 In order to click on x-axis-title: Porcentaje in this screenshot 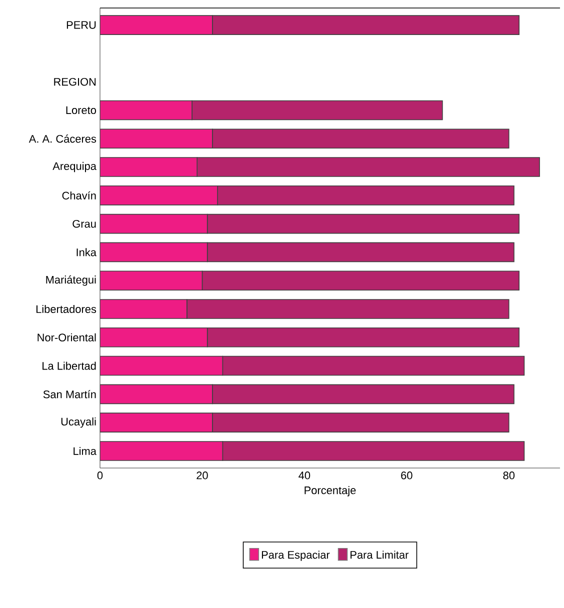, I will do `click(330, 491)`.